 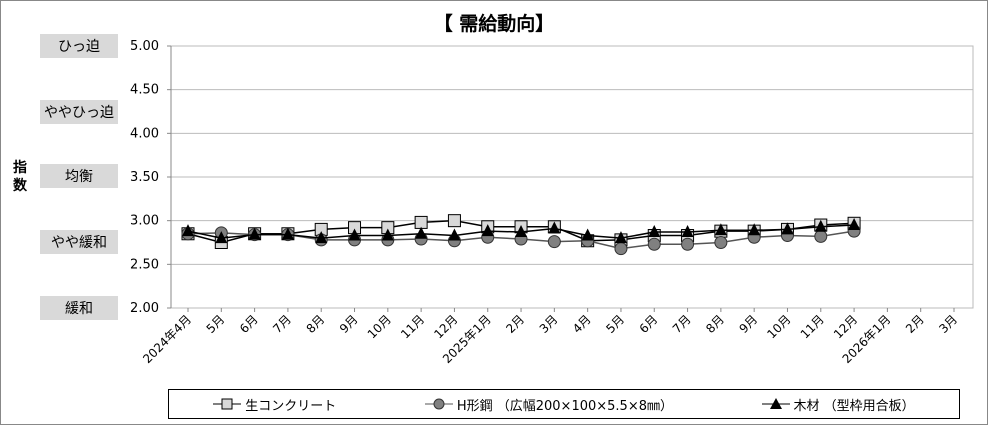 I want to click on band-label: ひっ迫, so click(x=79, y=46).